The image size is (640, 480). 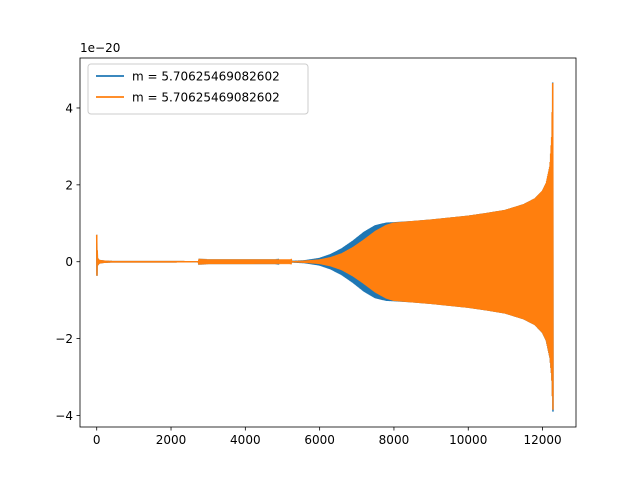 I want to click on legend-box, so click(x=198, y=89).